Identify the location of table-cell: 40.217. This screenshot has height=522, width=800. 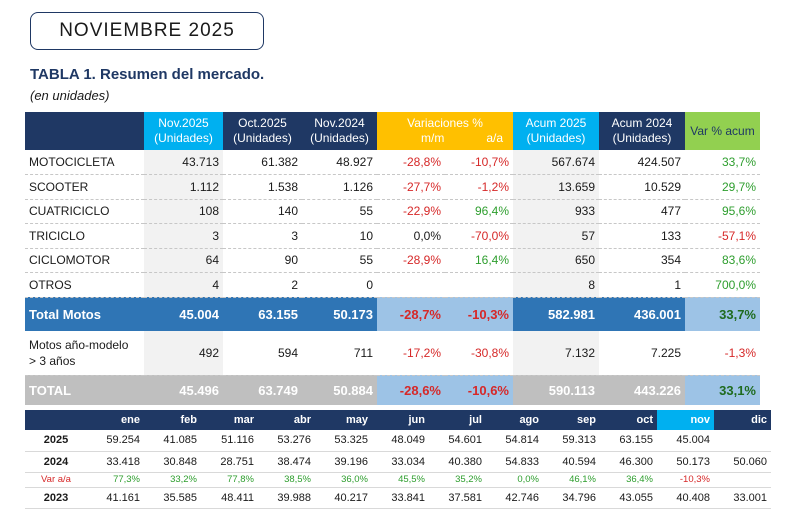
(343, 498).